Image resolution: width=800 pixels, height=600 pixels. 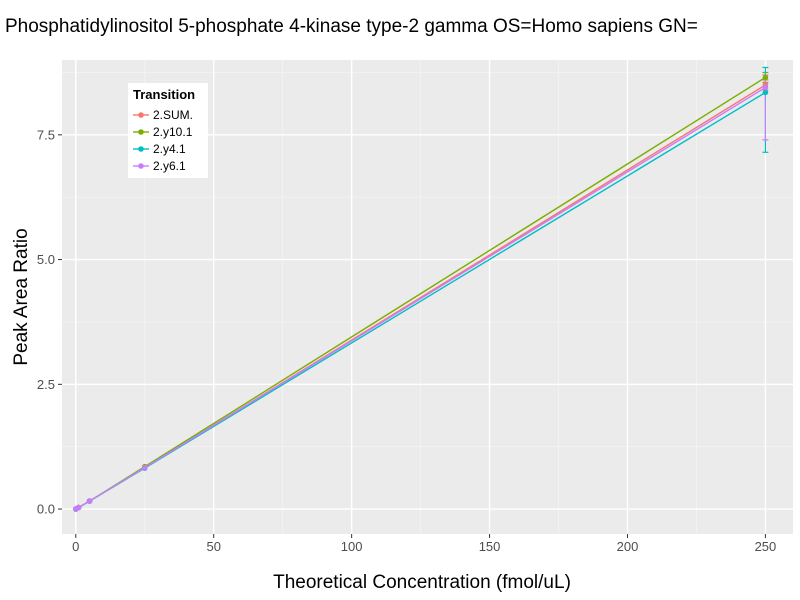 What do you see at coordinates (173, 132) in the screenshot?
I see `legend-label: 2.y10.1` at bounding box center [173, 132].